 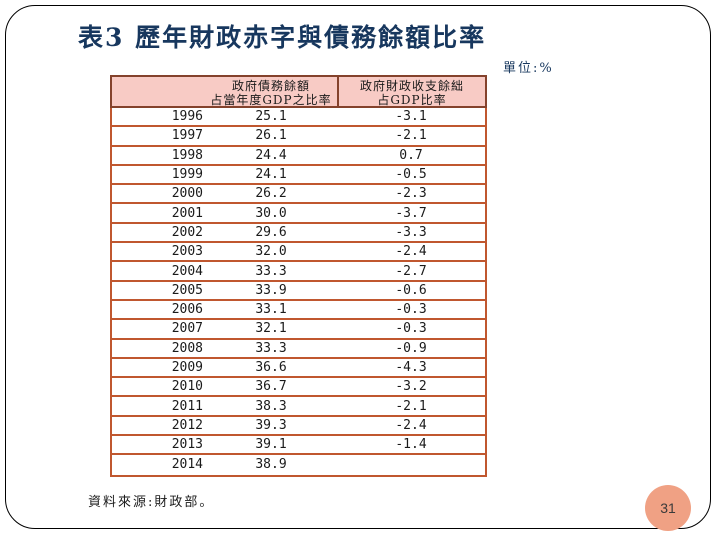 I want to click on header-balance-line2: 占GDP比率, so click(x=412, y=100).